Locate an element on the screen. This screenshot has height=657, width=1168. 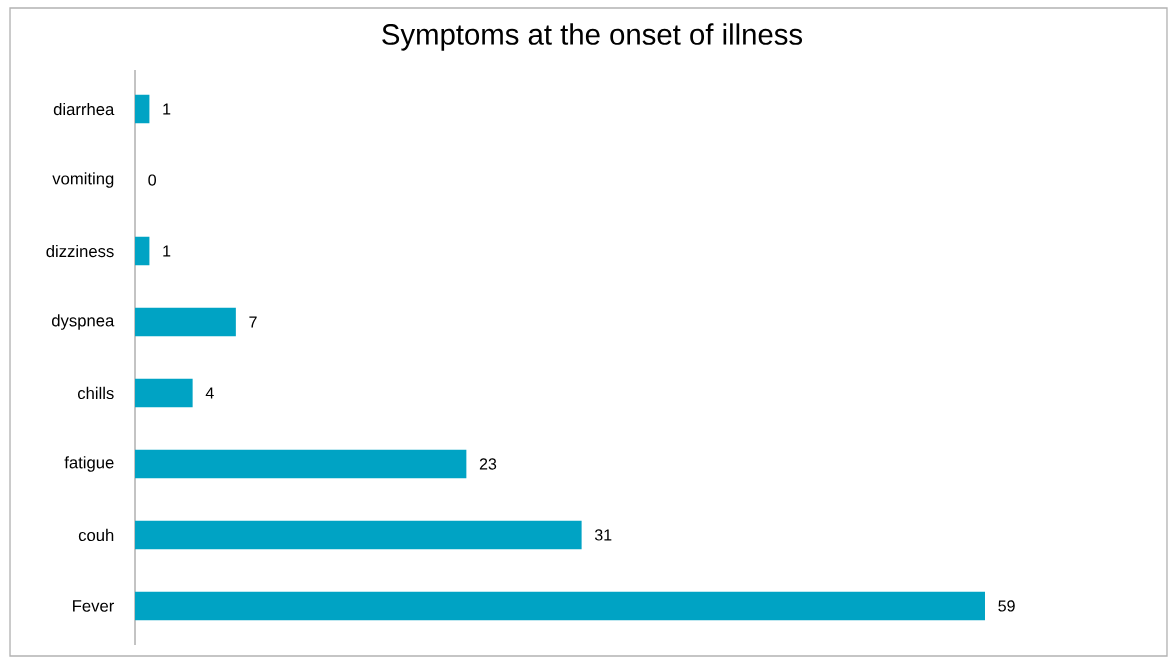
data-label: 31 is located at coordinates (603, 535).